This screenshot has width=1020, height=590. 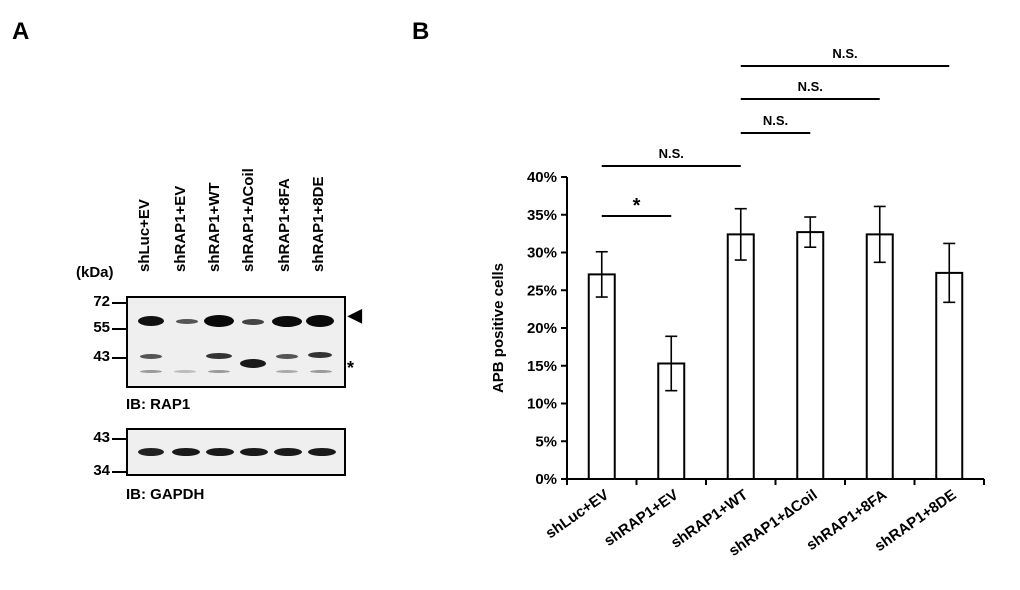 What do you see at coordinates (101, 470) in the screenshot?
I see `marker-label: 34` at bounding box center [101, 470].